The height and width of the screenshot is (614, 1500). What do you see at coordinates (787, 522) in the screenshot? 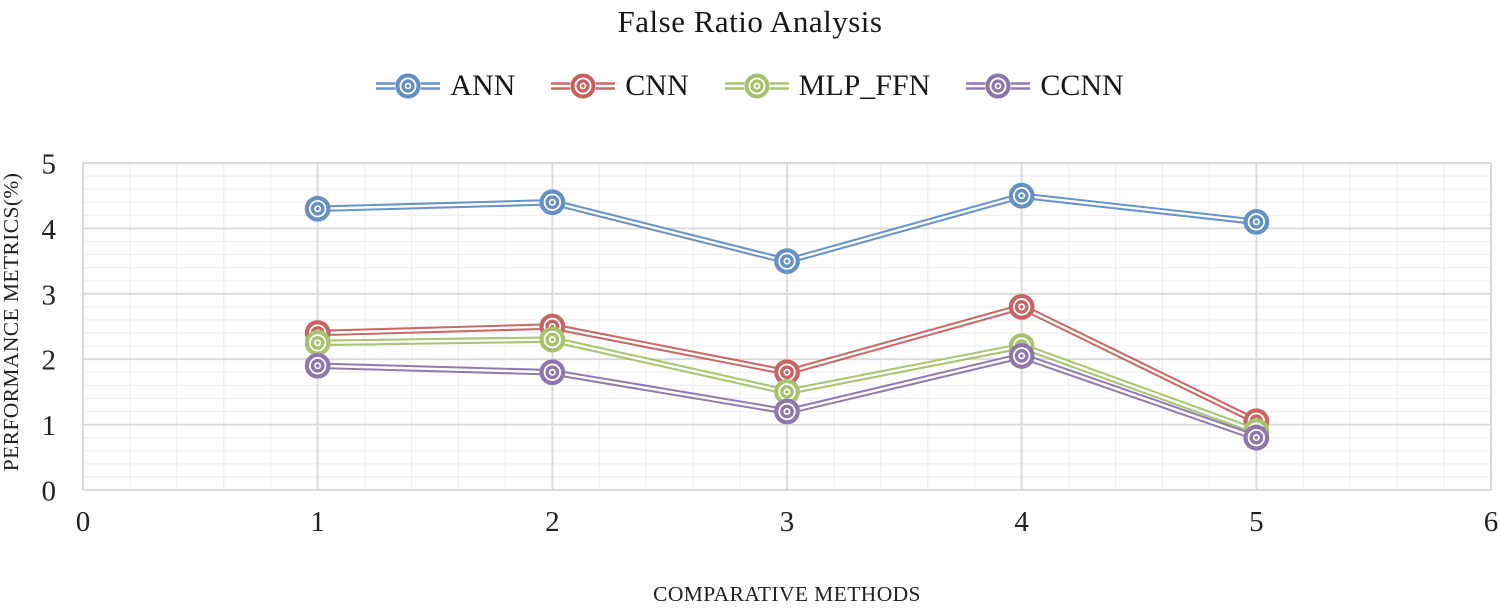
I see `x-tick-label: 3` at bounding box center [787, 522].